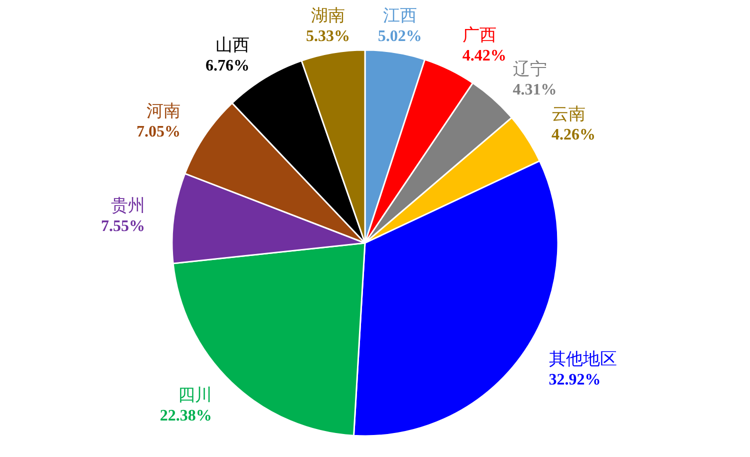 This screenshot has height=457, width=750. Describe the element at coordinates (534, 89) in the screenshot. I see `data-label: 4.31%` at that location.